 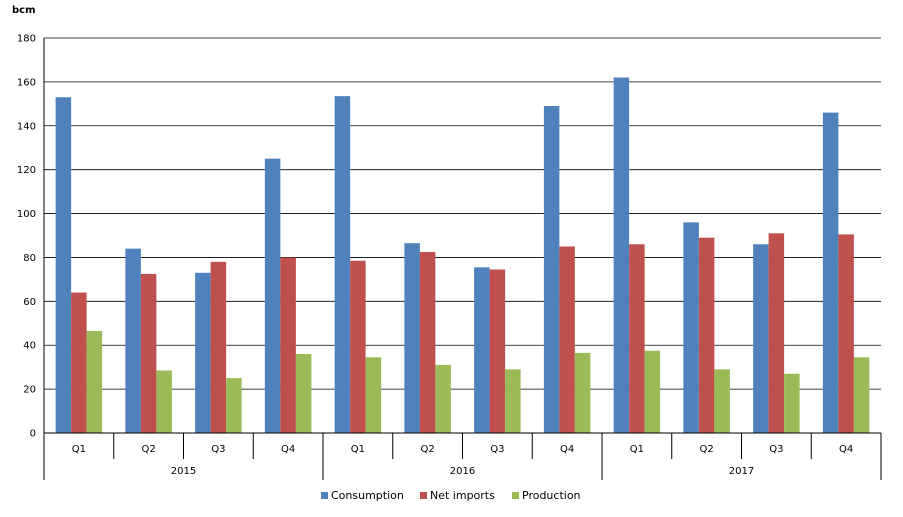 I want to click on x-group-label: 2015, so click(x=183, y=471).